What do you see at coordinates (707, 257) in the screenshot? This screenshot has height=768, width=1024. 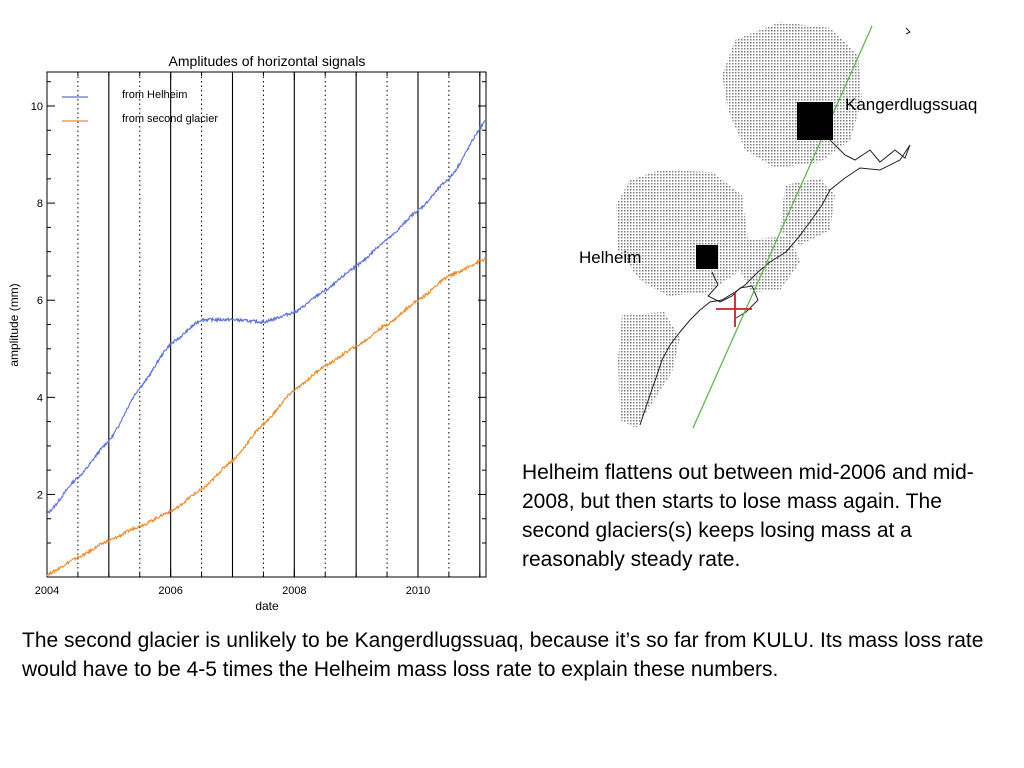 I see `helheim-marker` at bounding box center [707, 257].